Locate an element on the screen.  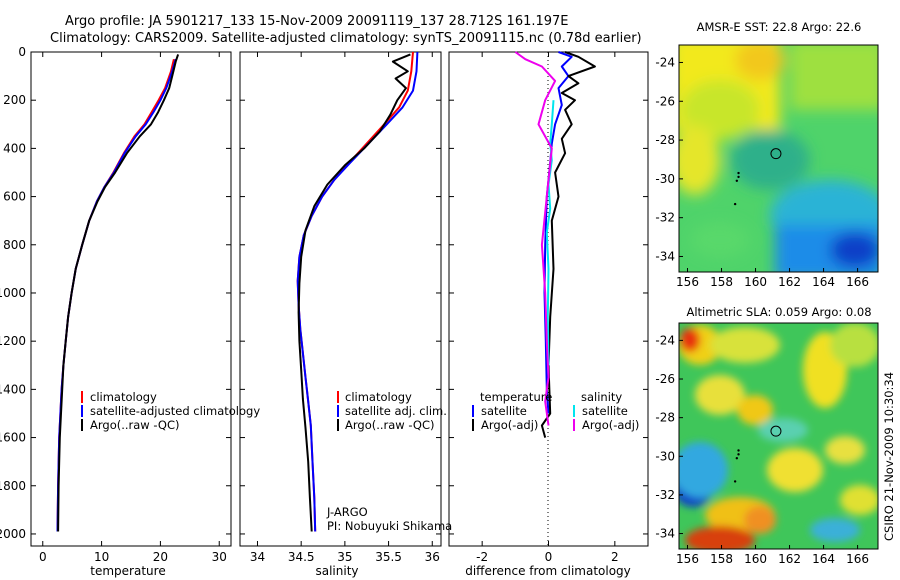
salinity-lines is located at coordinates (357, 291).